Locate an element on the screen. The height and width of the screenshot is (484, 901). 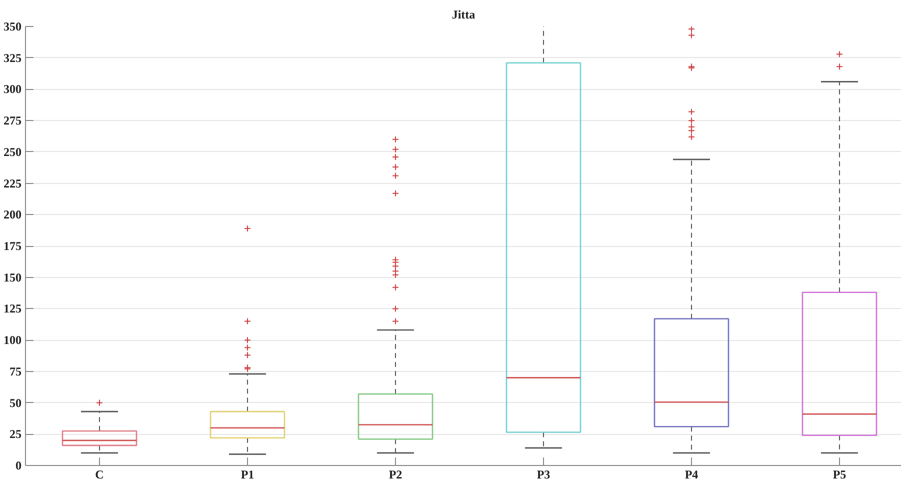
y-tick-label: 50 is located at coordinates (16, 403).